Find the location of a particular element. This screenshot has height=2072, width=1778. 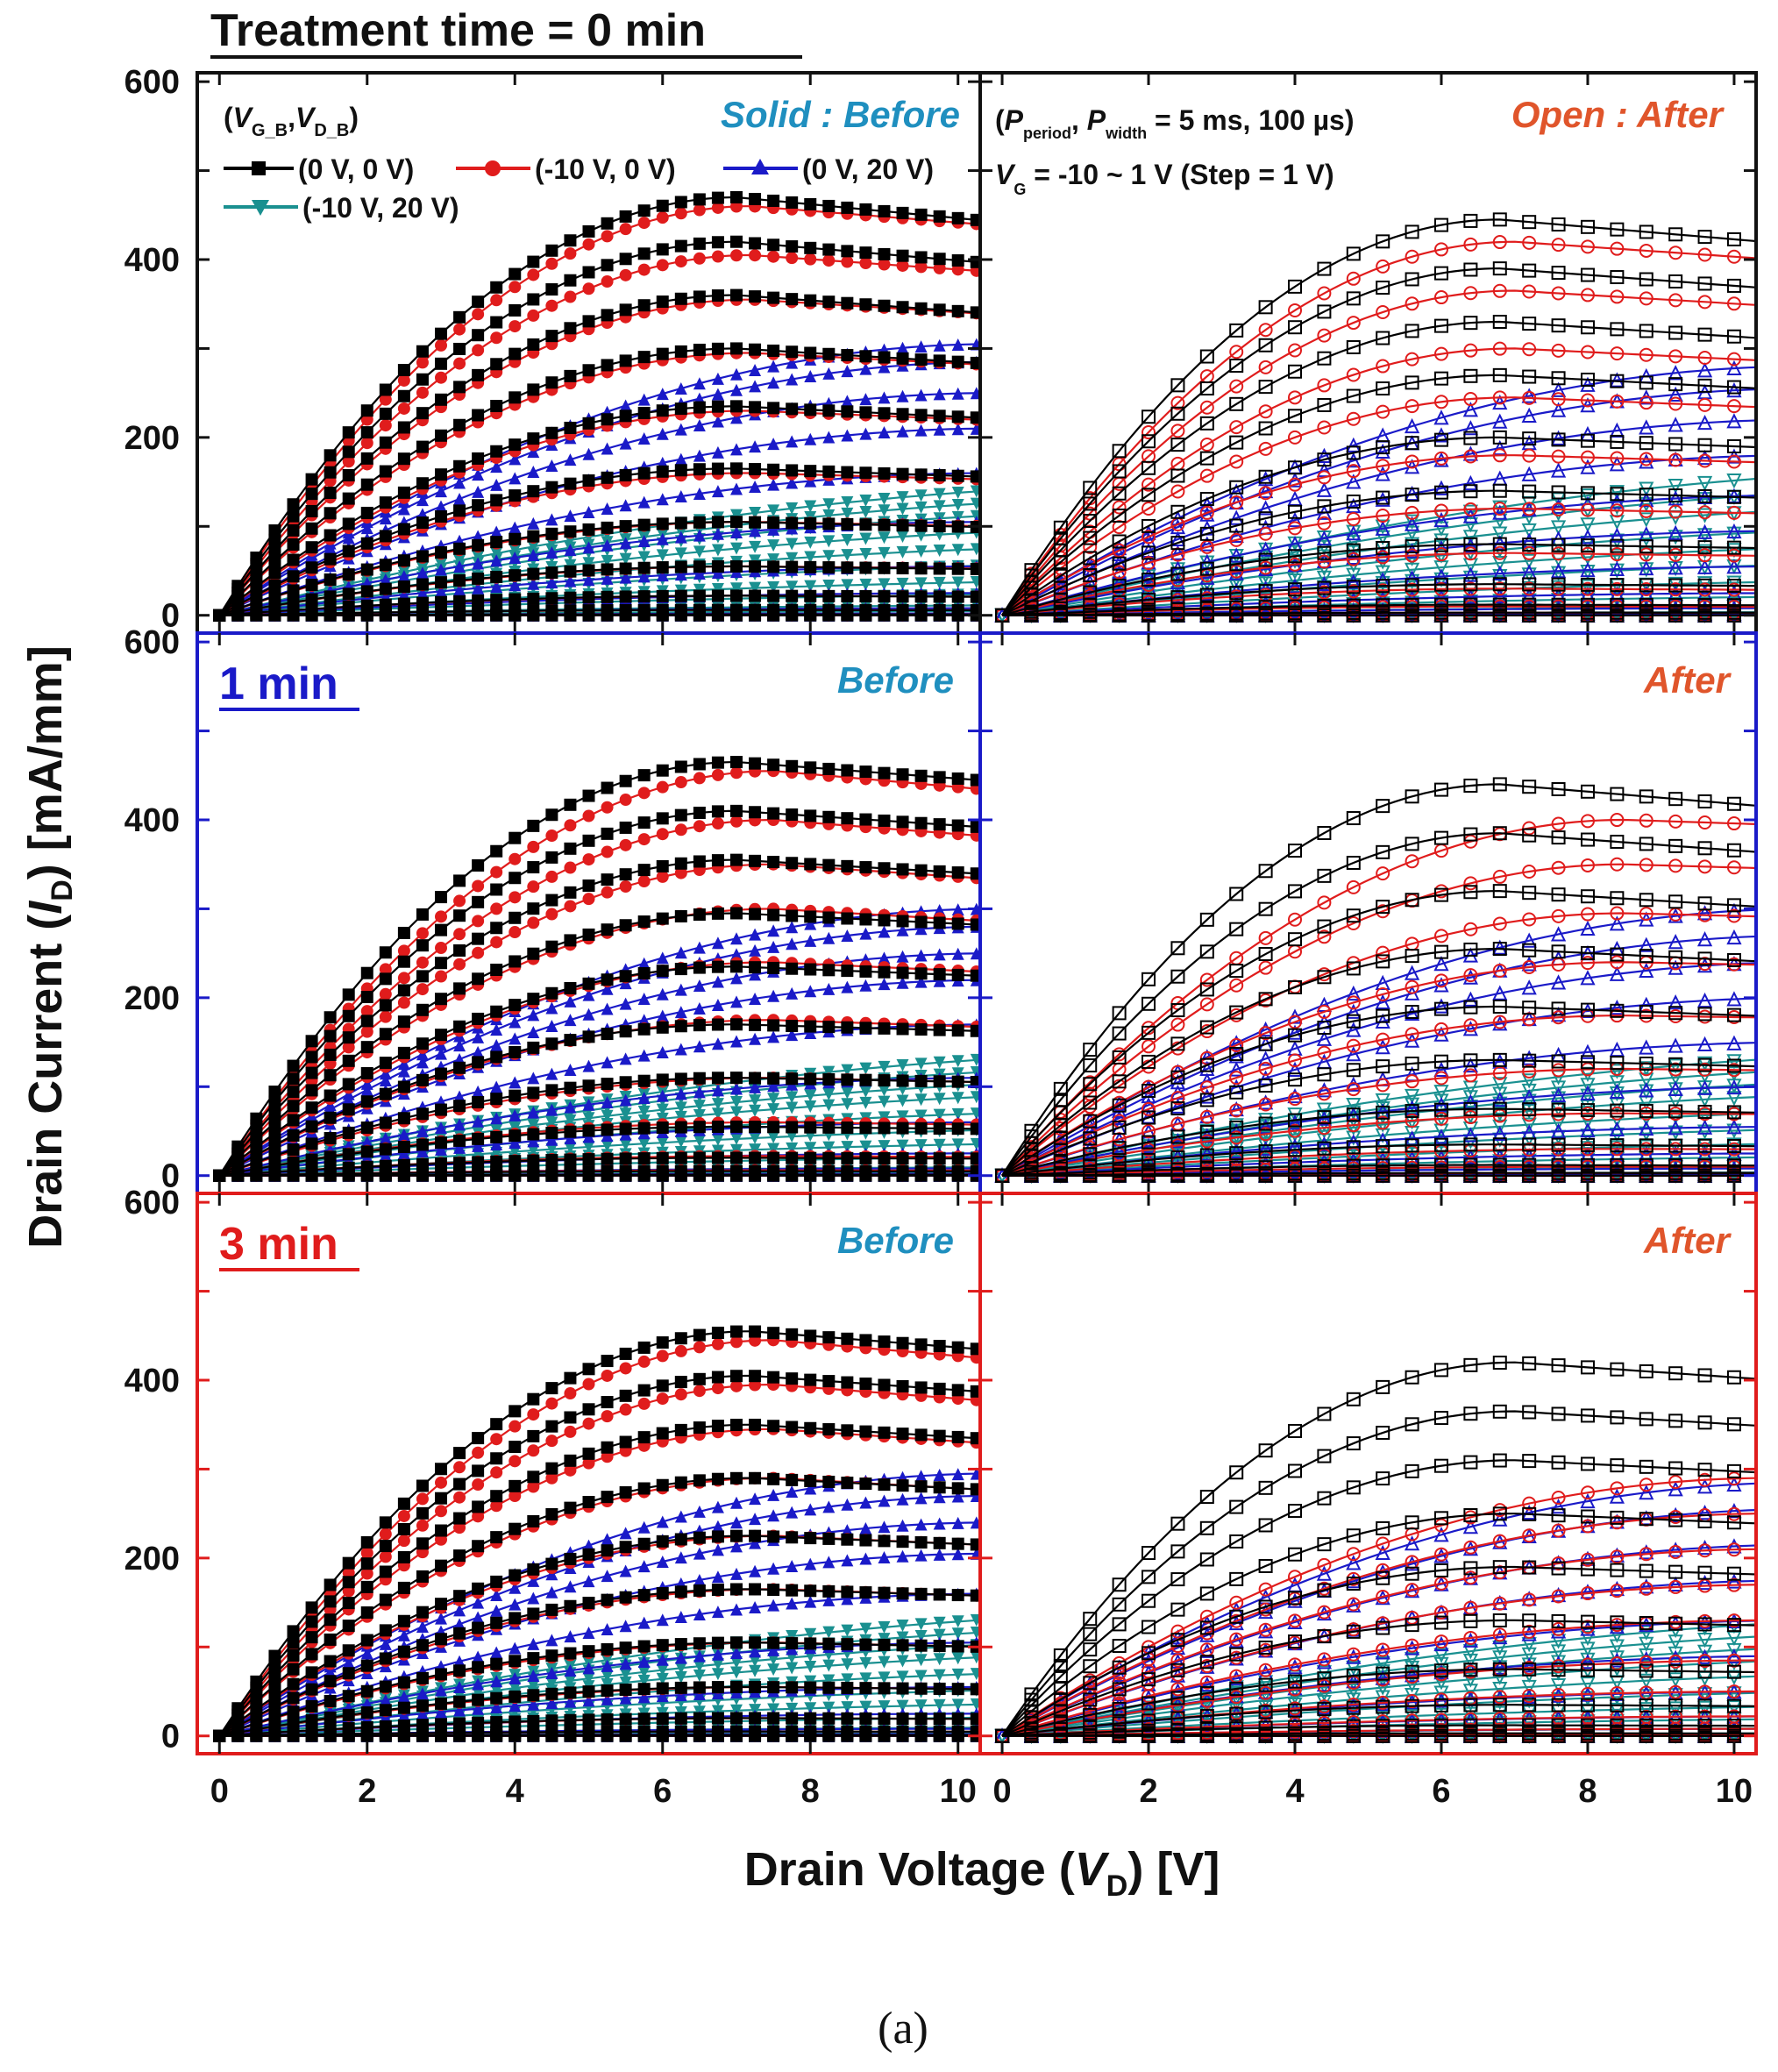

marker-1min-before-2-vg0 is located at coordinates (441, 1053).